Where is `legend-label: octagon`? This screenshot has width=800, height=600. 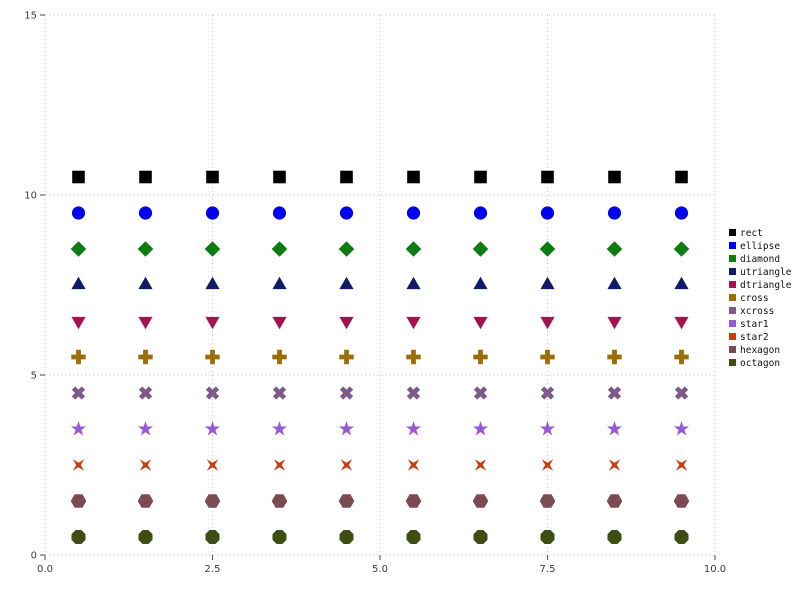
legend-label: octagon is located at coordinates (760, 363).